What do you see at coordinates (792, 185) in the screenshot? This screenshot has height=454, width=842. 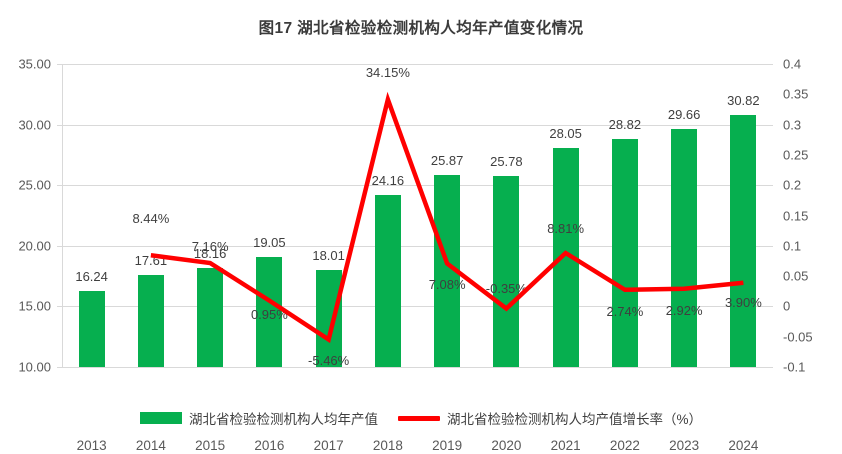 I see `y-axis-right-tick-label: 0.2` at bounding box center [792, 185].